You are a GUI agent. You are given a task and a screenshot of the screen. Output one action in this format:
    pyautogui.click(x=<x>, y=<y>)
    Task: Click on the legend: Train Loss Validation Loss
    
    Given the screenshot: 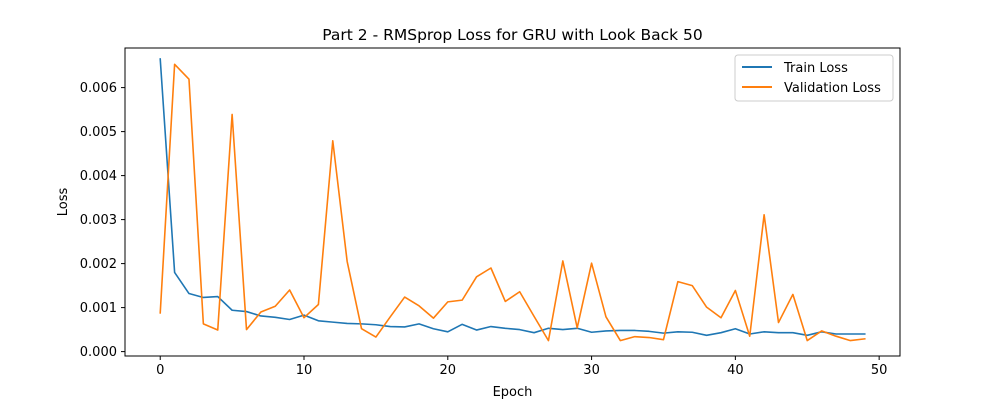 What is the action you would take?
    pyautogui.click(x=814, y=78)
    